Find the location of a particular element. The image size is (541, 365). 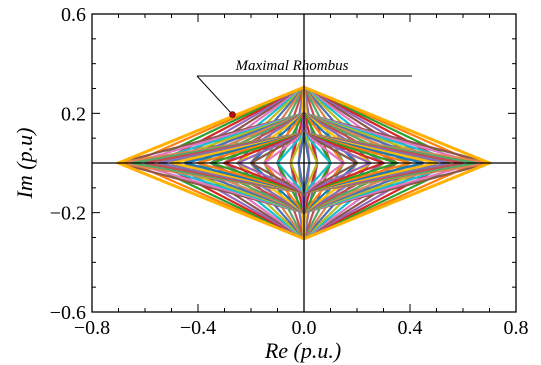

y-tick-label: 0.6 is located at coordinates (73, 15).